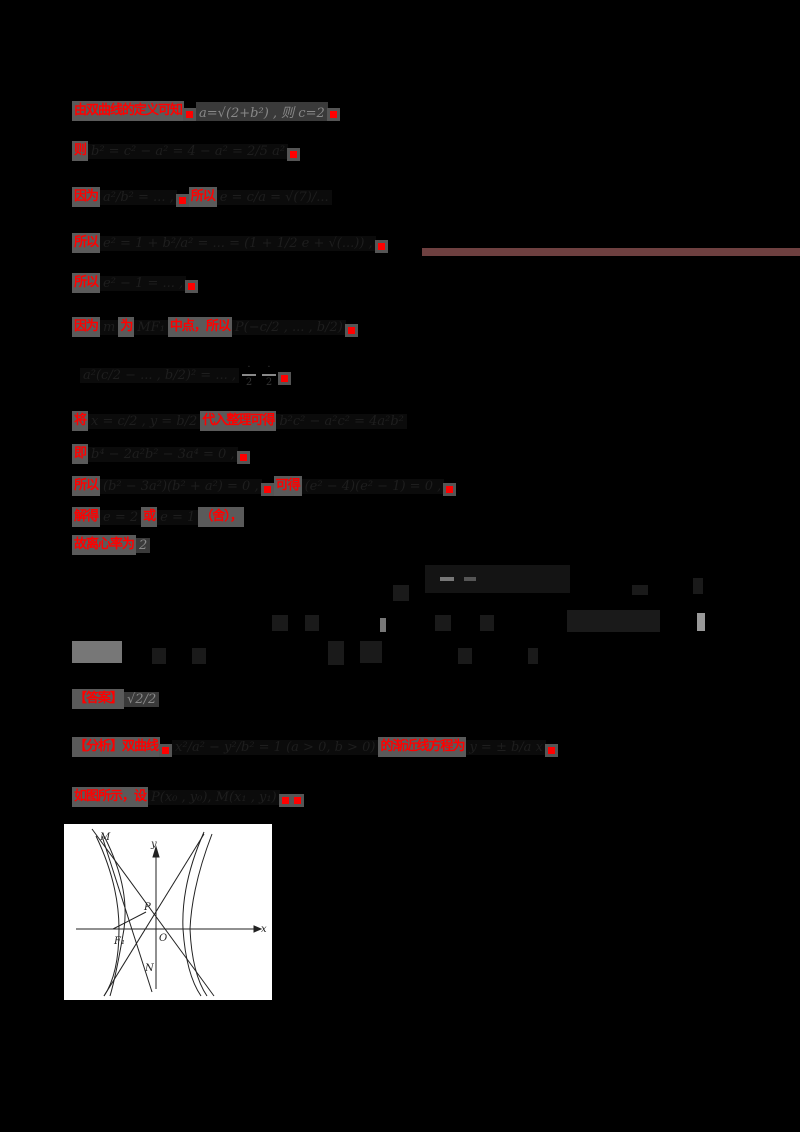 Image resolution: width=800 pixels, height=1132 pixels. What do you see at coordinates (149, 968) in the screenshot?
I see `label-N: N` at bounding box center [149, 968].